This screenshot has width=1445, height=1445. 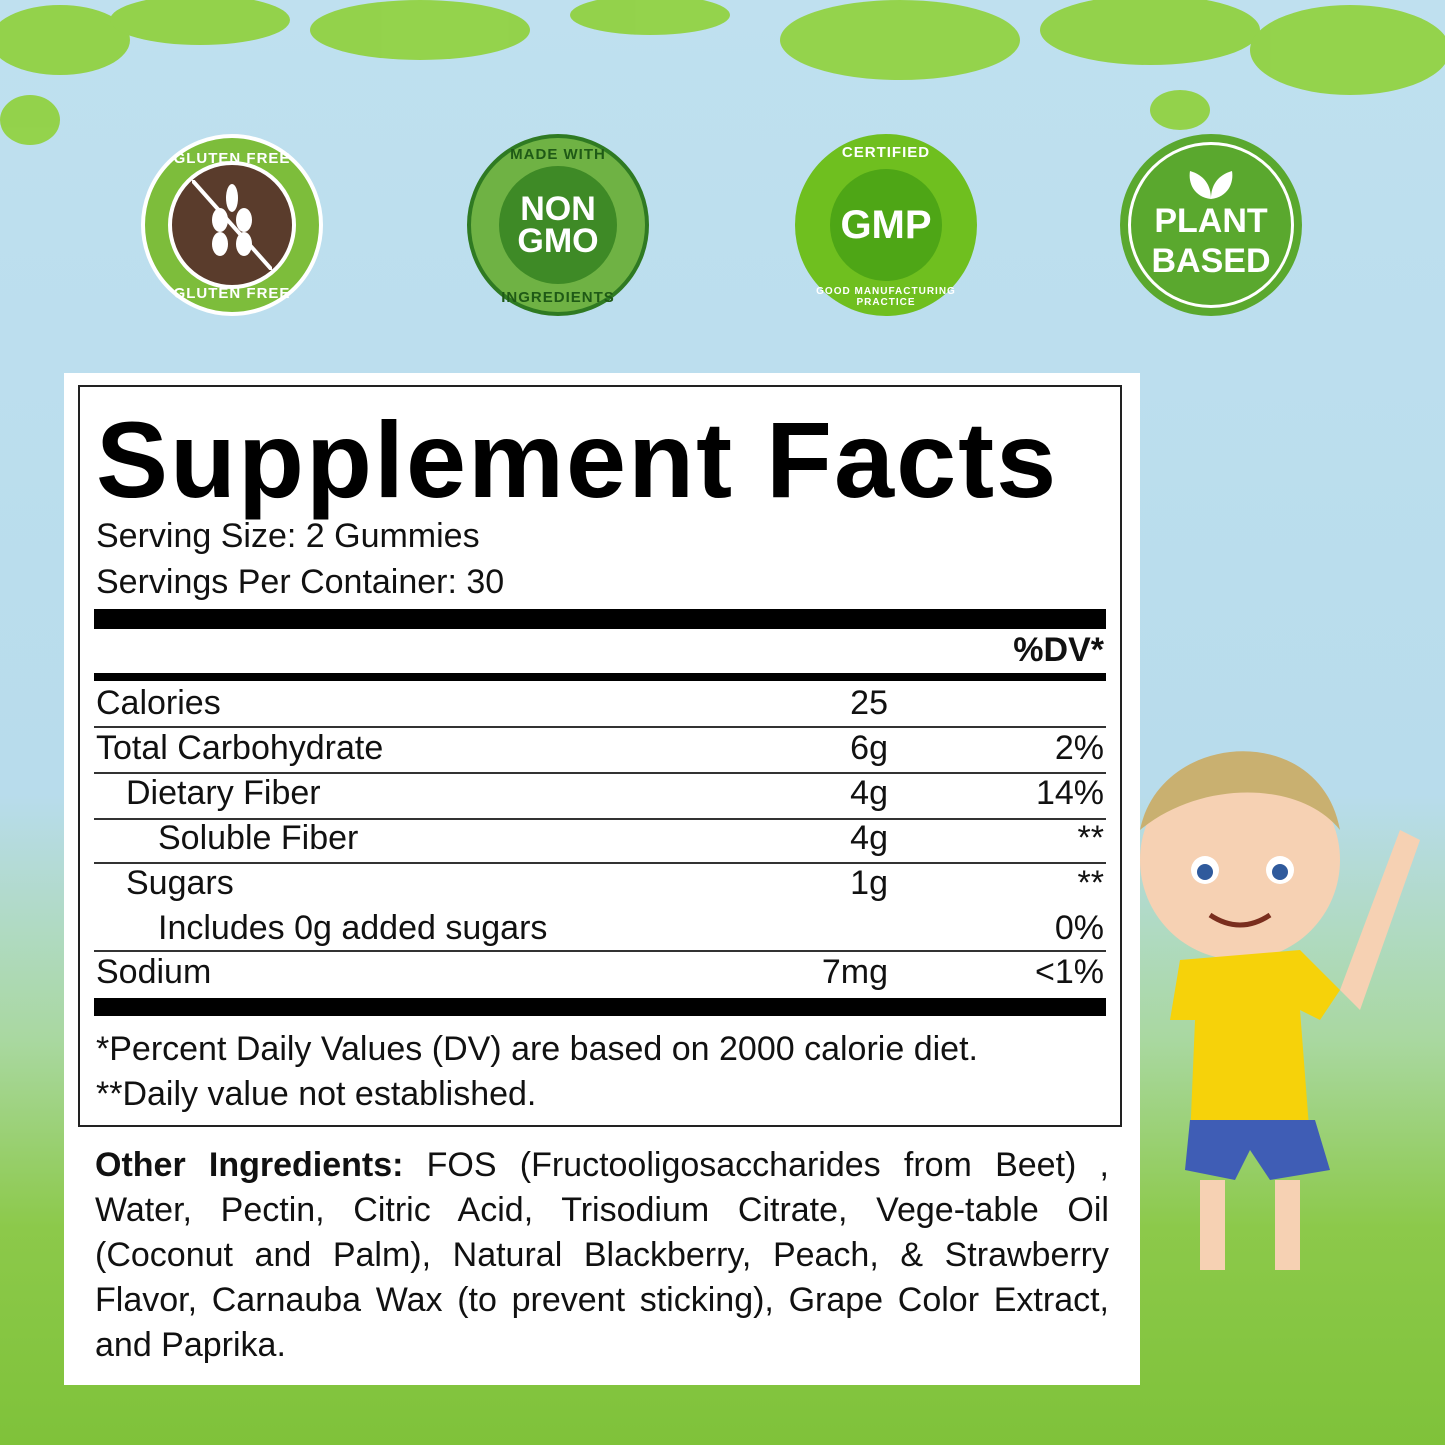 I want to click on badge-top-text: GLUTEN FREE, so click(x=232, y=158).